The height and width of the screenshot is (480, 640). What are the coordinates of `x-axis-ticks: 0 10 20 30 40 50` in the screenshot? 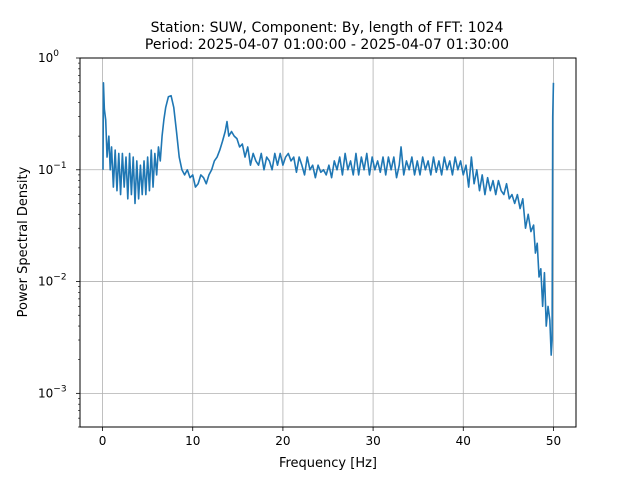 It's located at (330, 437).